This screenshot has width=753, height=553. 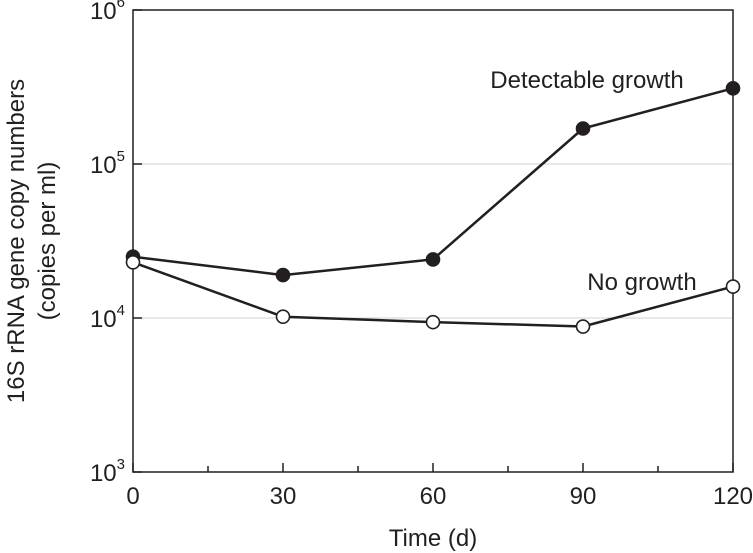 What do you see at coordinates (583, 496) in the screenshot?
I see `x-tick-label: 90` at bounding box center [583, 496].